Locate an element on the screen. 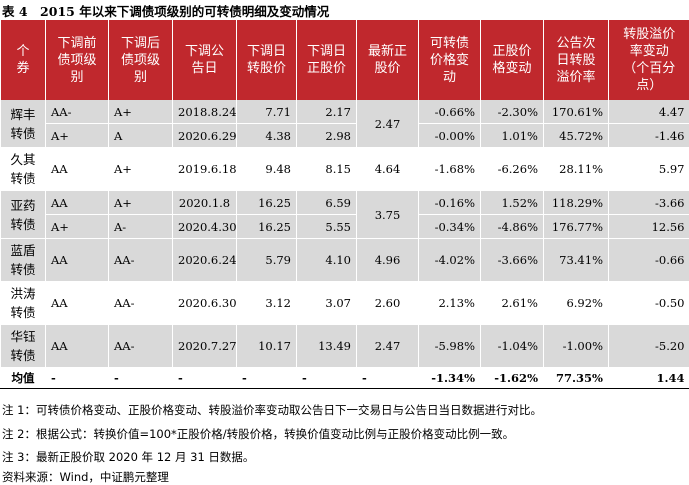 This screenshot has width=689, height=485. cell: A- is located at coordinates (140, 226).